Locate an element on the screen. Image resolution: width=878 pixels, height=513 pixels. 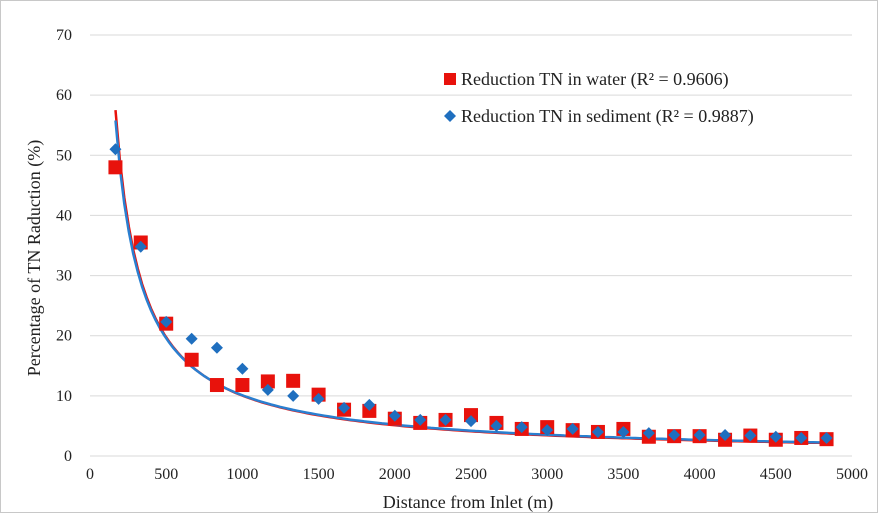
y-tick-label: 70 is located at coordinates (64, 35).